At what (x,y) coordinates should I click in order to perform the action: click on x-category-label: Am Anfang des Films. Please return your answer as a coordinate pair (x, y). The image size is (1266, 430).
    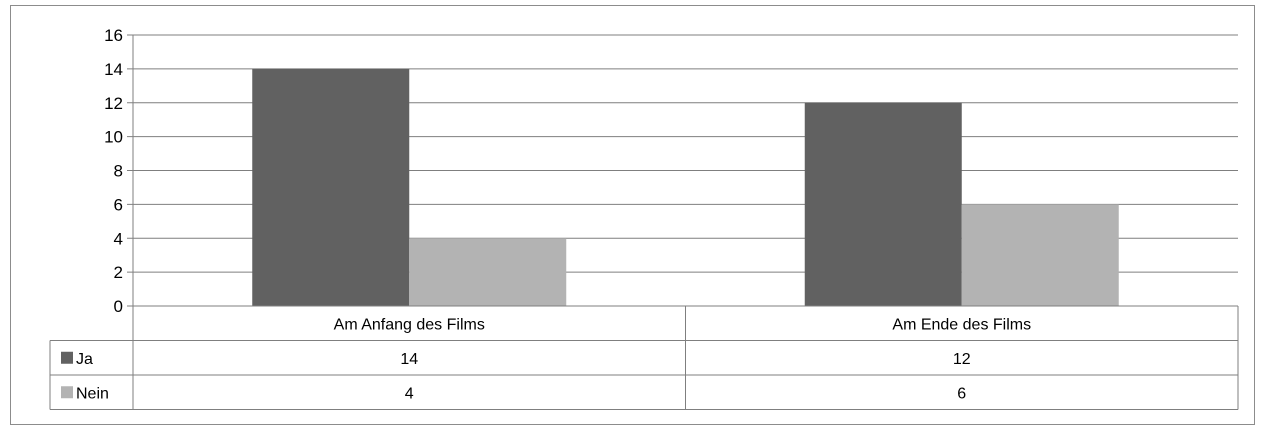
    Looking at the image, I should click on (409, 324).